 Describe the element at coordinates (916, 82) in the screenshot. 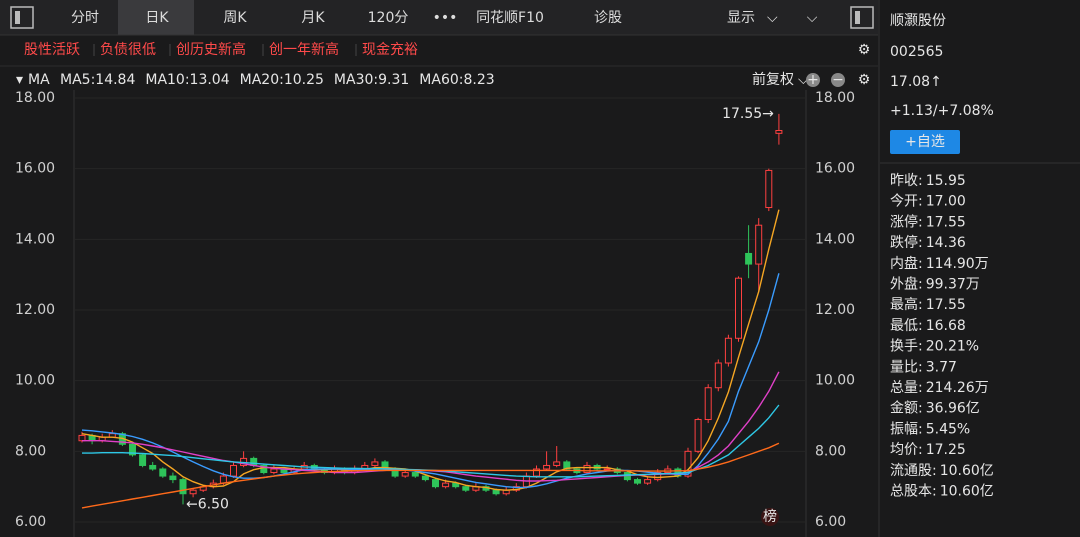

I see `stock-price: 17.08↑` at that location.